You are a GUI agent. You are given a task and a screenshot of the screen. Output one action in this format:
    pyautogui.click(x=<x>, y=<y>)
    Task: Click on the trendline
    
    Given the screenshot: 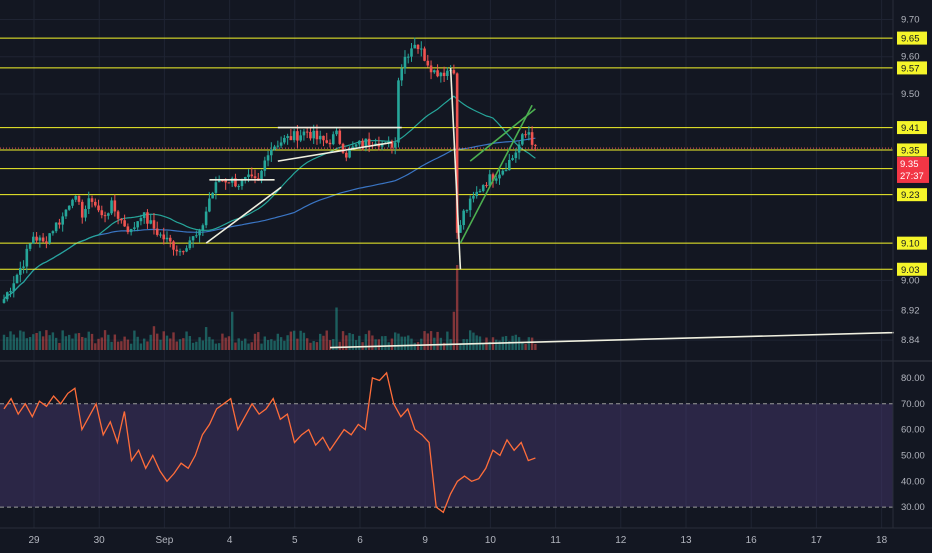 What is the action you would take?
    pyautogui.click(x=455, y=168)
    